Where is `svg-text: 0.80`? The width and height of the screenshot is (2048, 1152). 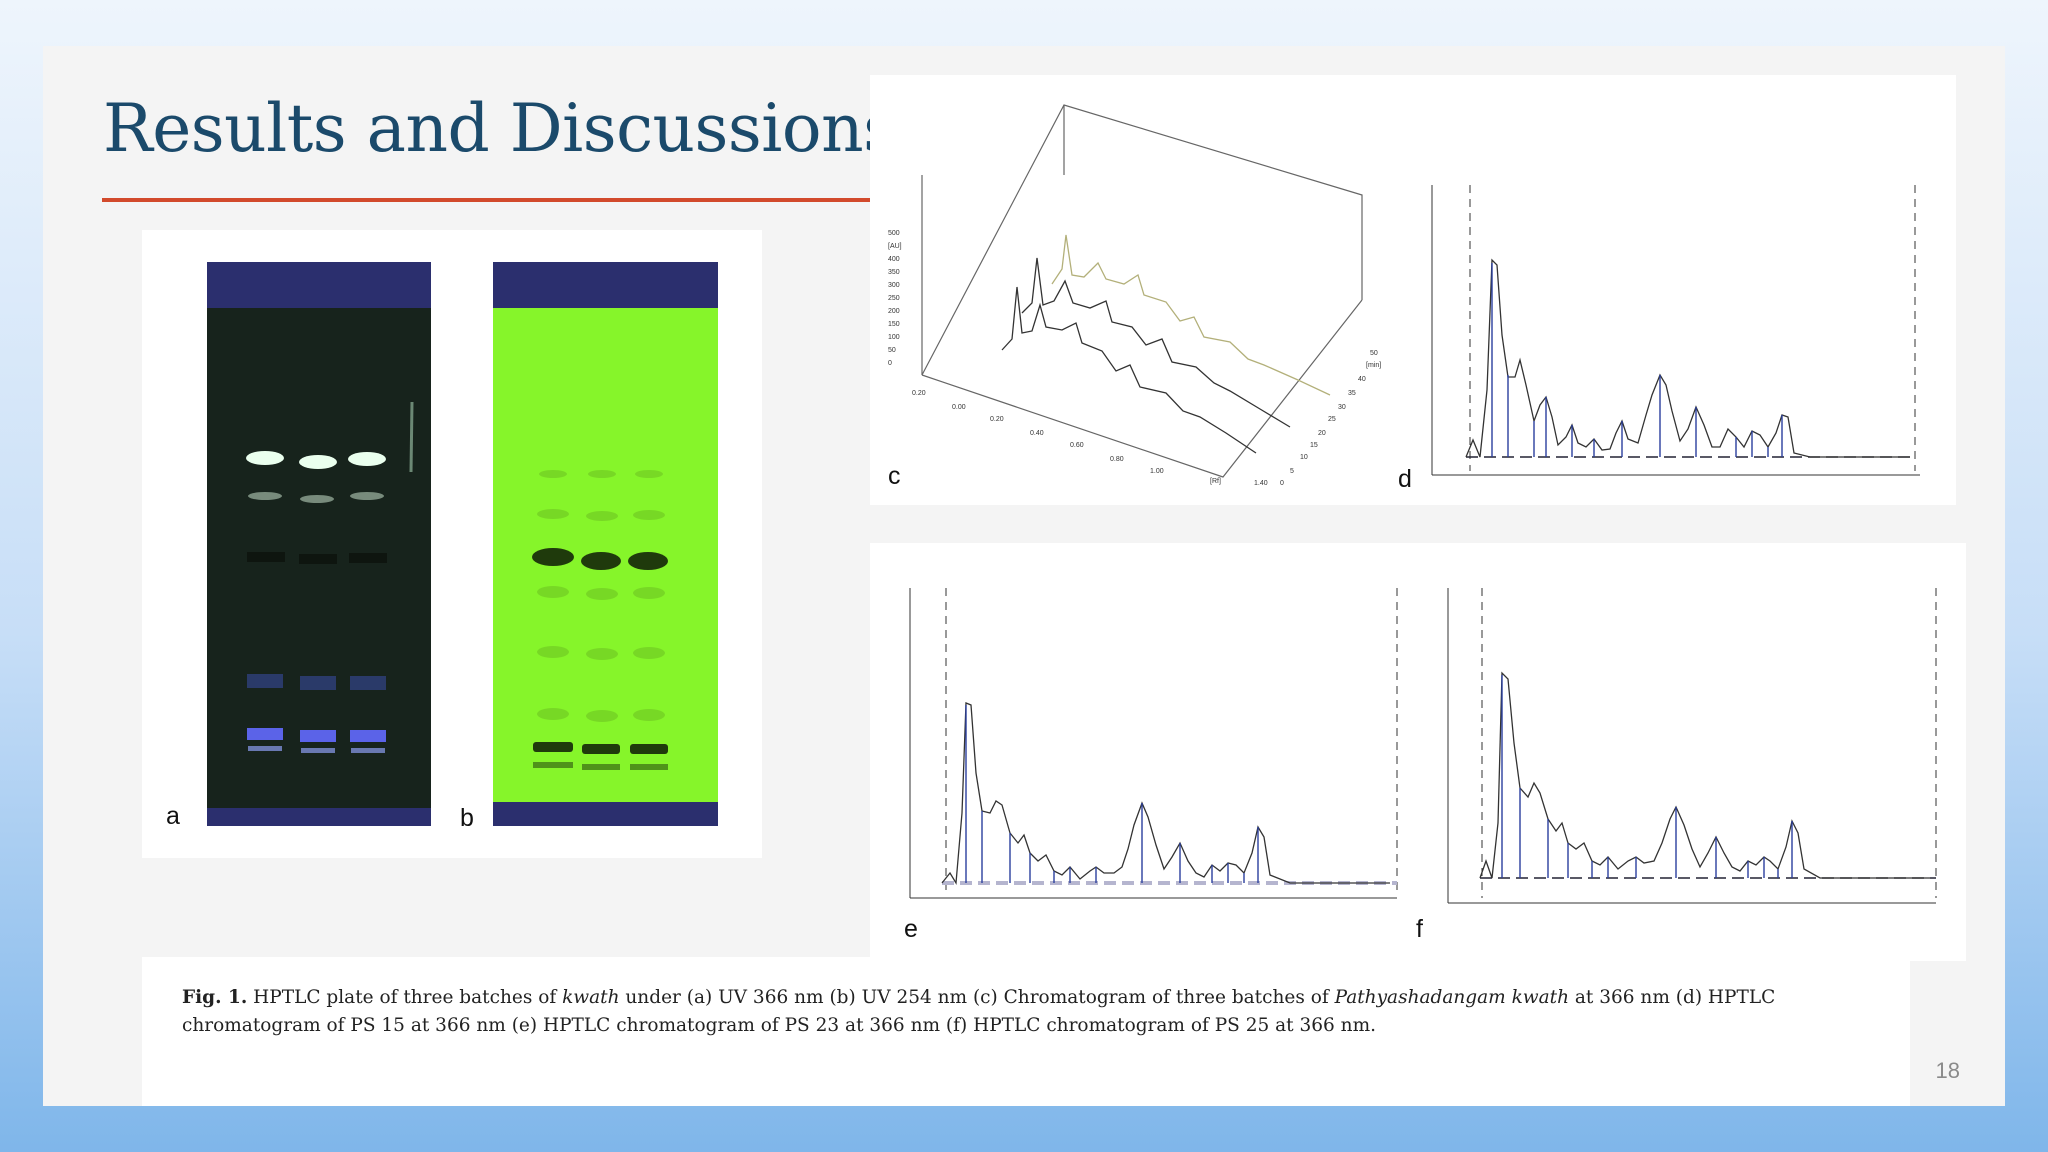 svg-text: 0.80 is located at coordinates (1117, 459).